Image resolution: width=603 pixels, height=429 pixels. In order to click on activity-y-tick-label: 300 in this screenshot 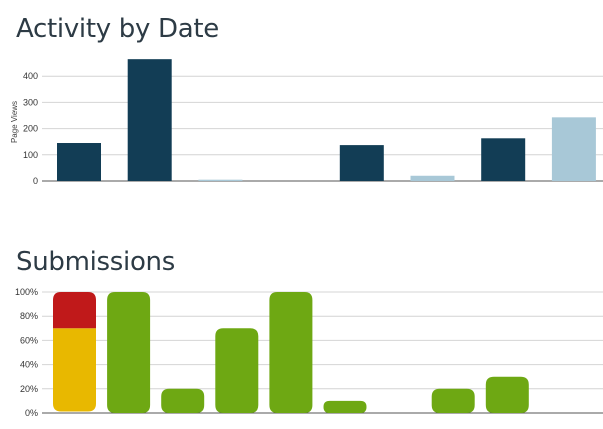, I will do `click(30, 102)`.